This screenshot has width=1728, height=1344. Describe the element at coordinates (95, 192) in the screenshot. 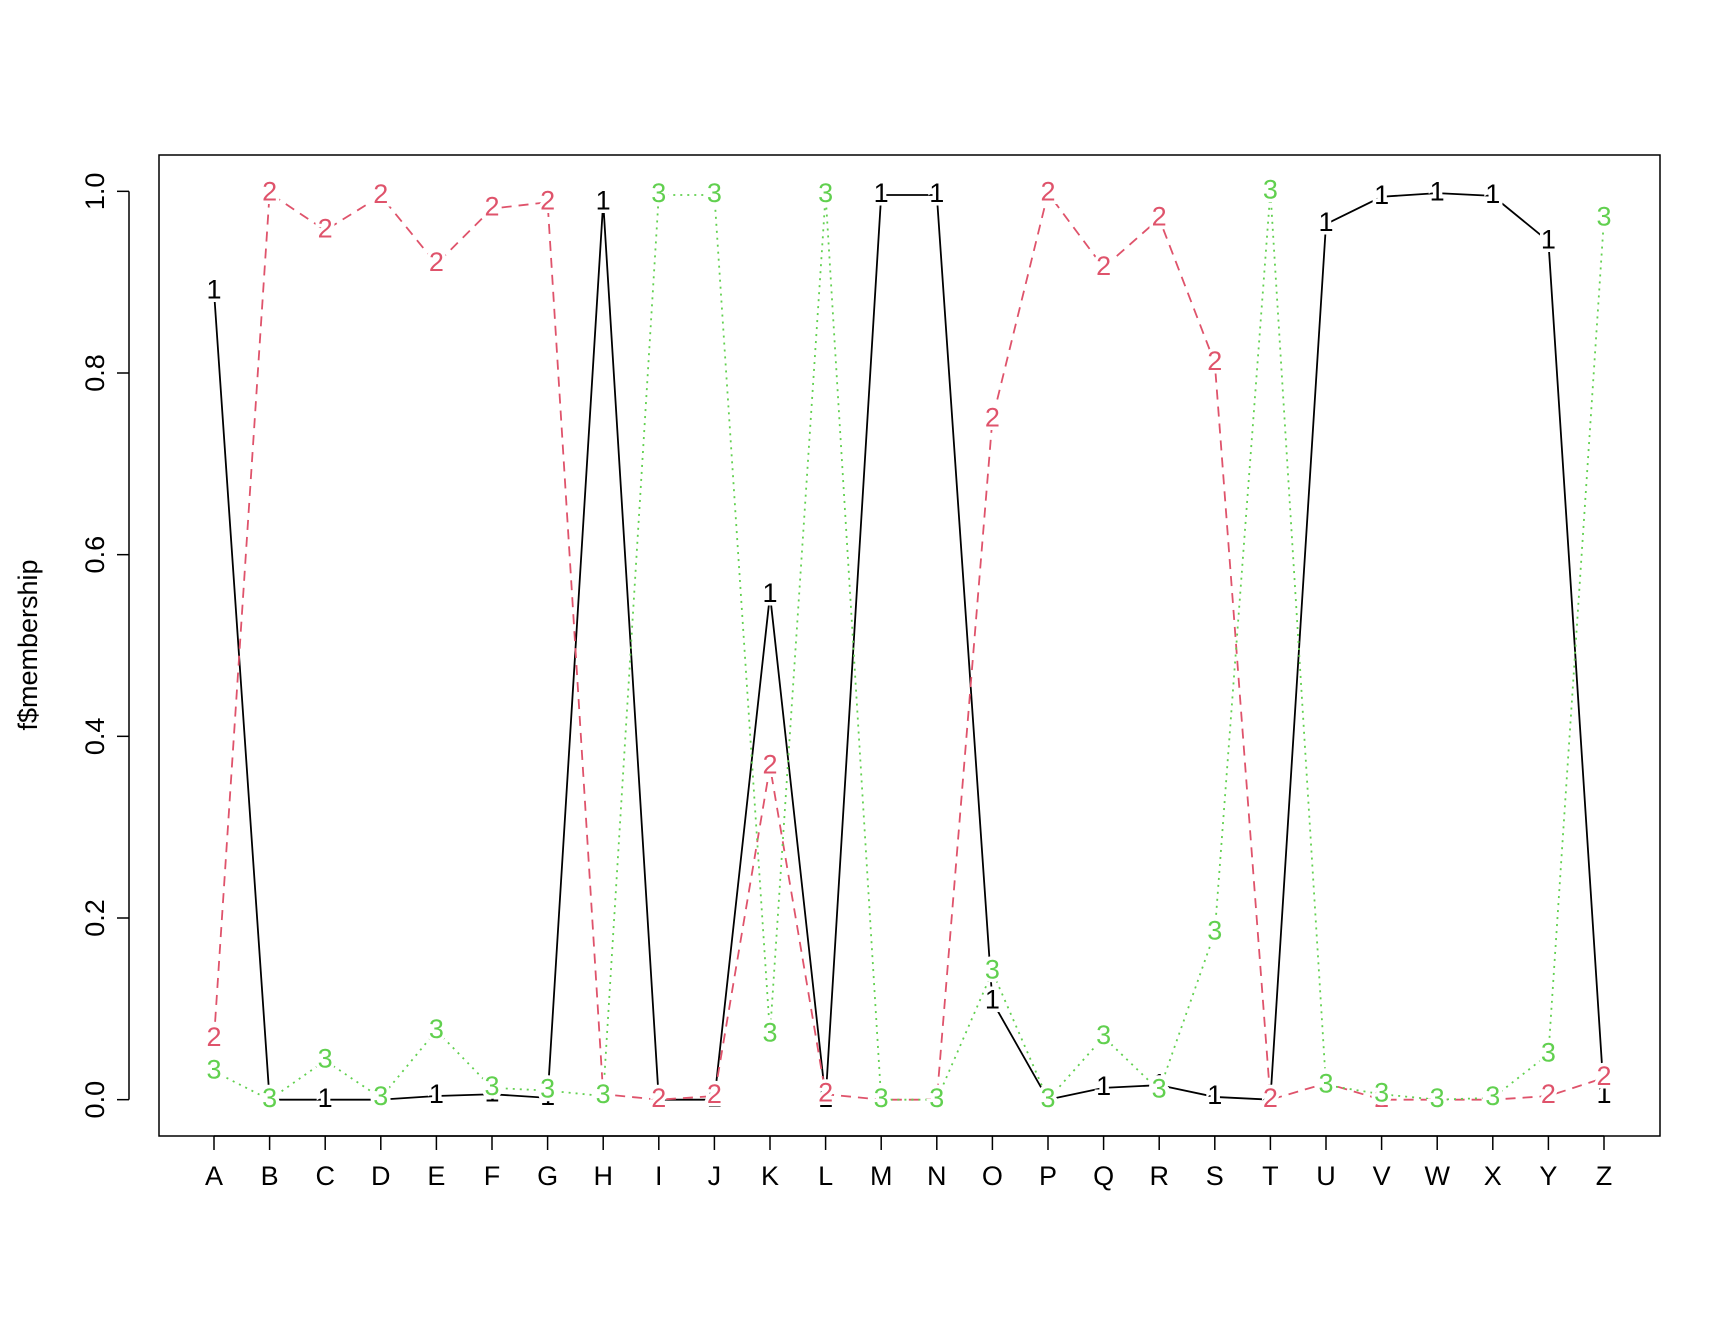

I see `y-tick-label: 1.0` at that location.